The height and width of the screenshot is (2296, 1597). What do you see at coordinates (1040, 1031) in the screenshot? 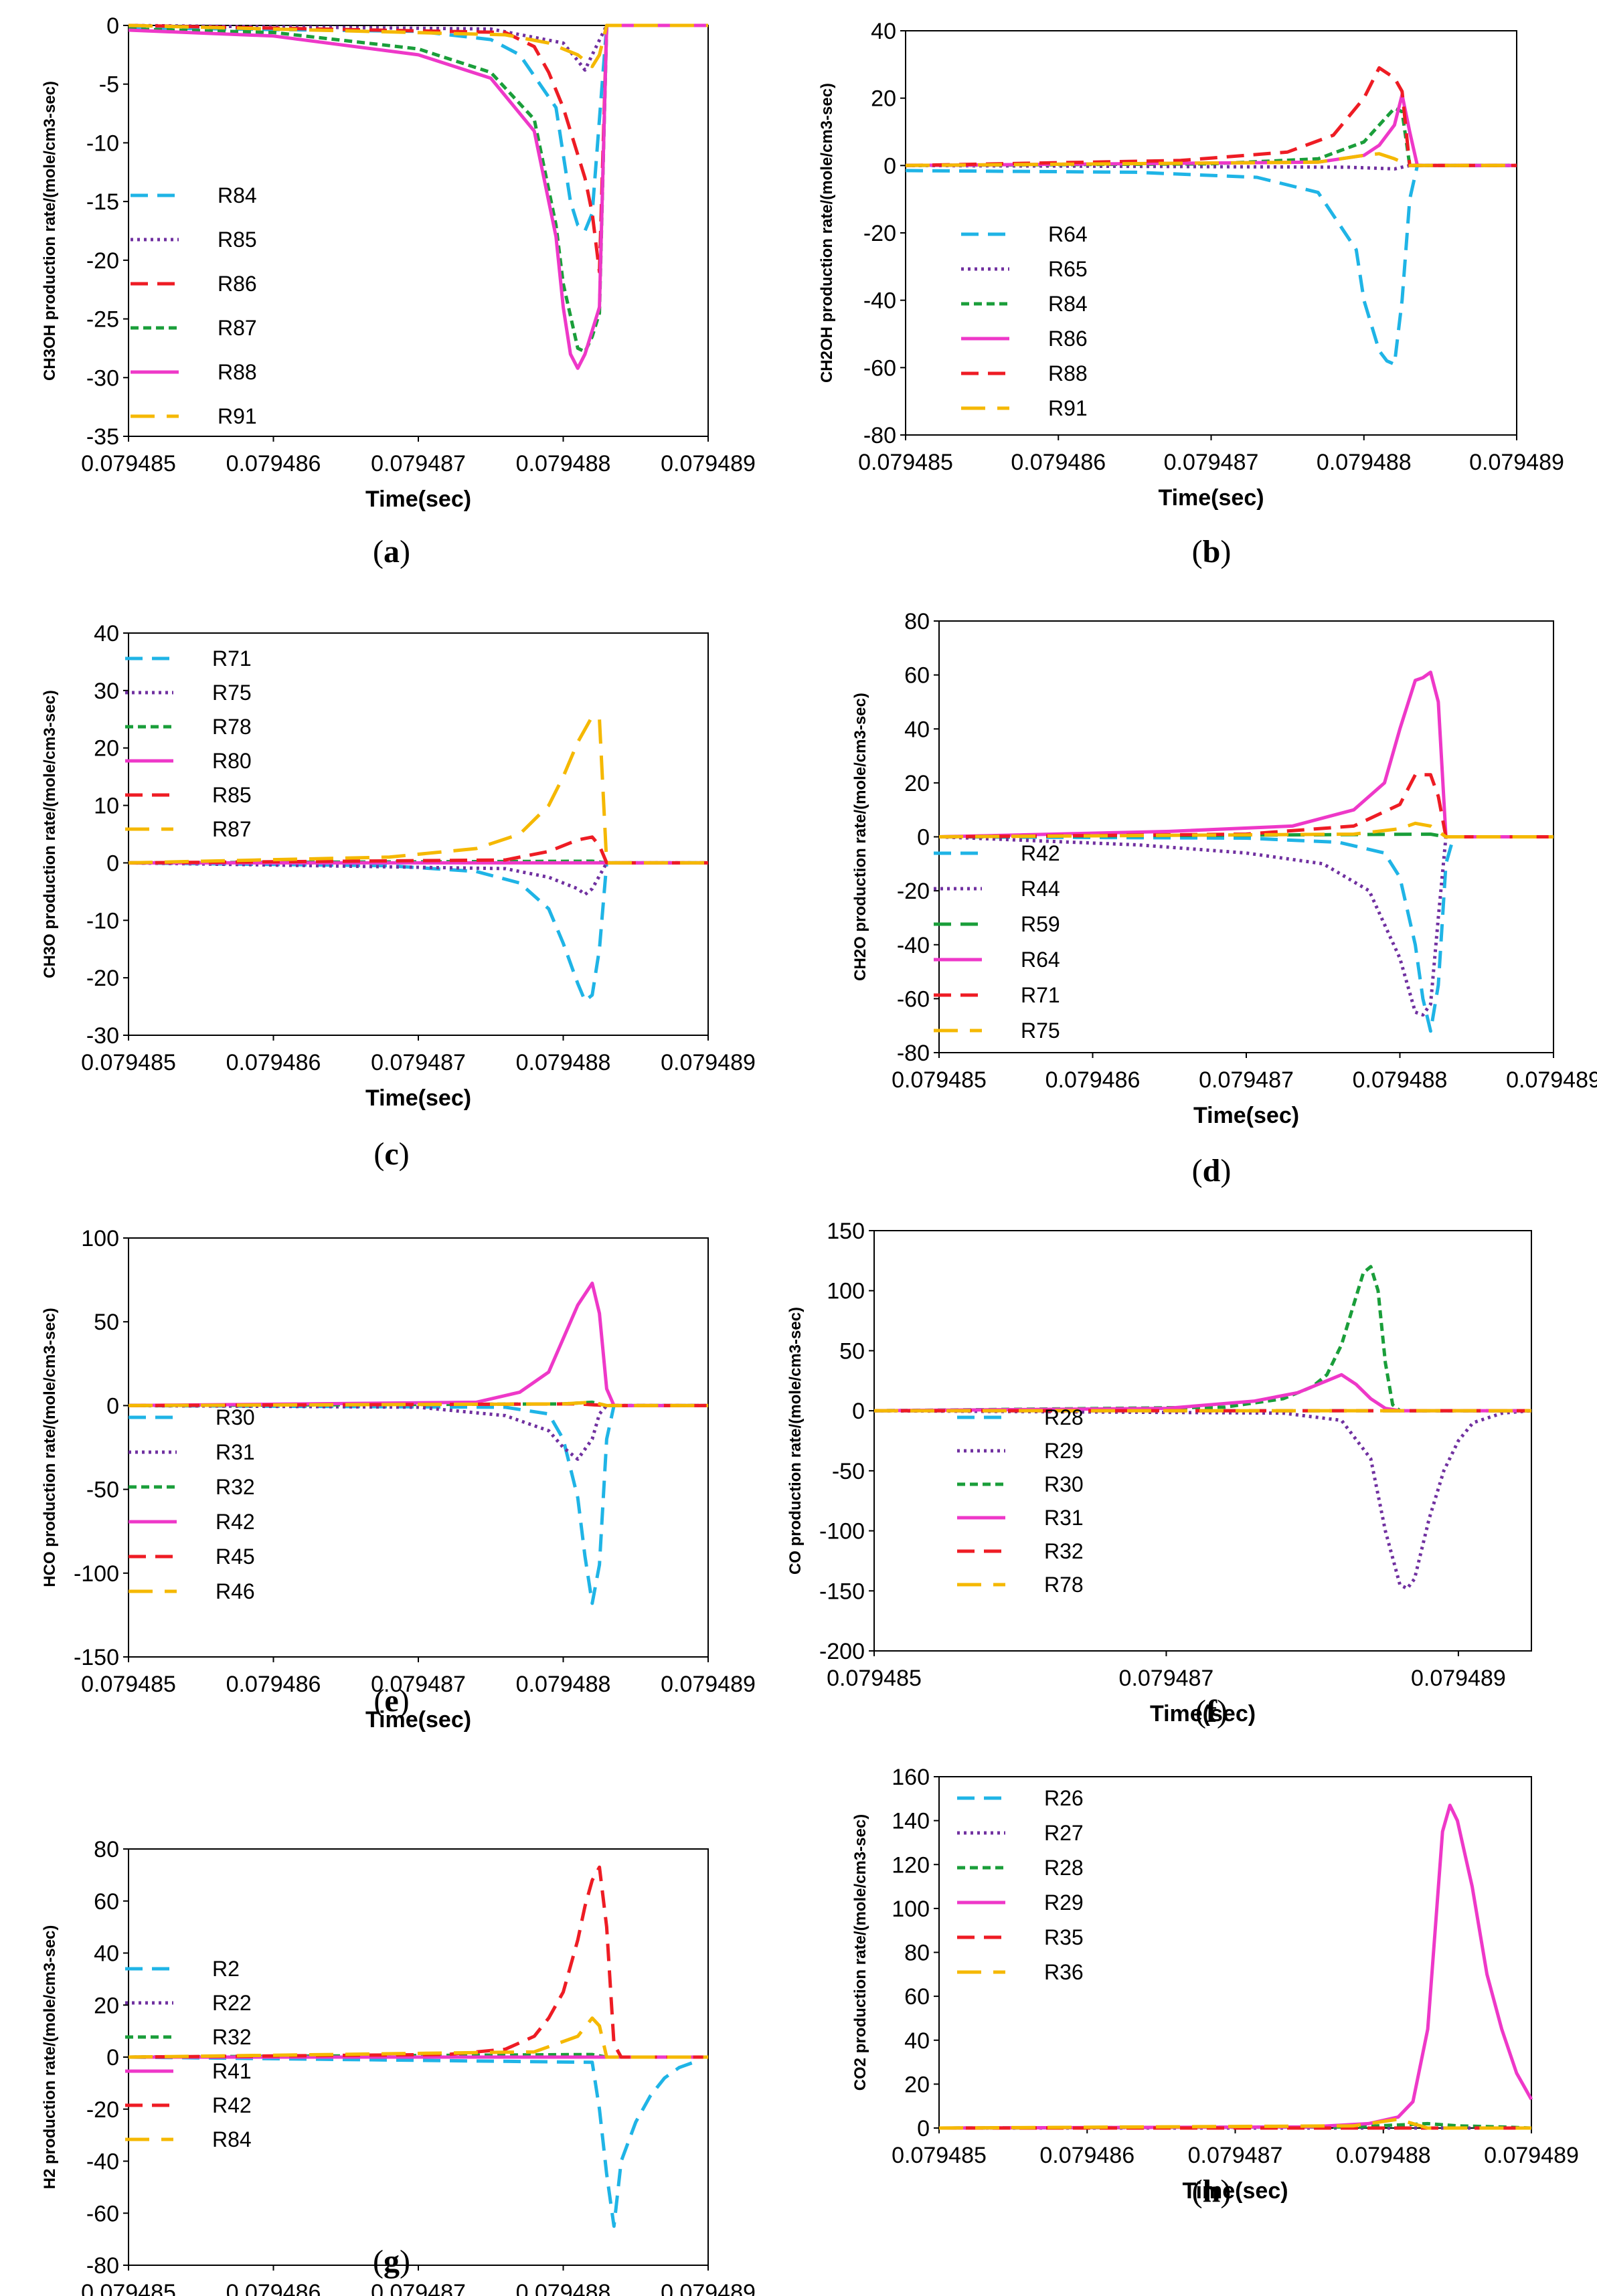
I see `legend-label-R75: R75` at bounding box center [1040, 1031].